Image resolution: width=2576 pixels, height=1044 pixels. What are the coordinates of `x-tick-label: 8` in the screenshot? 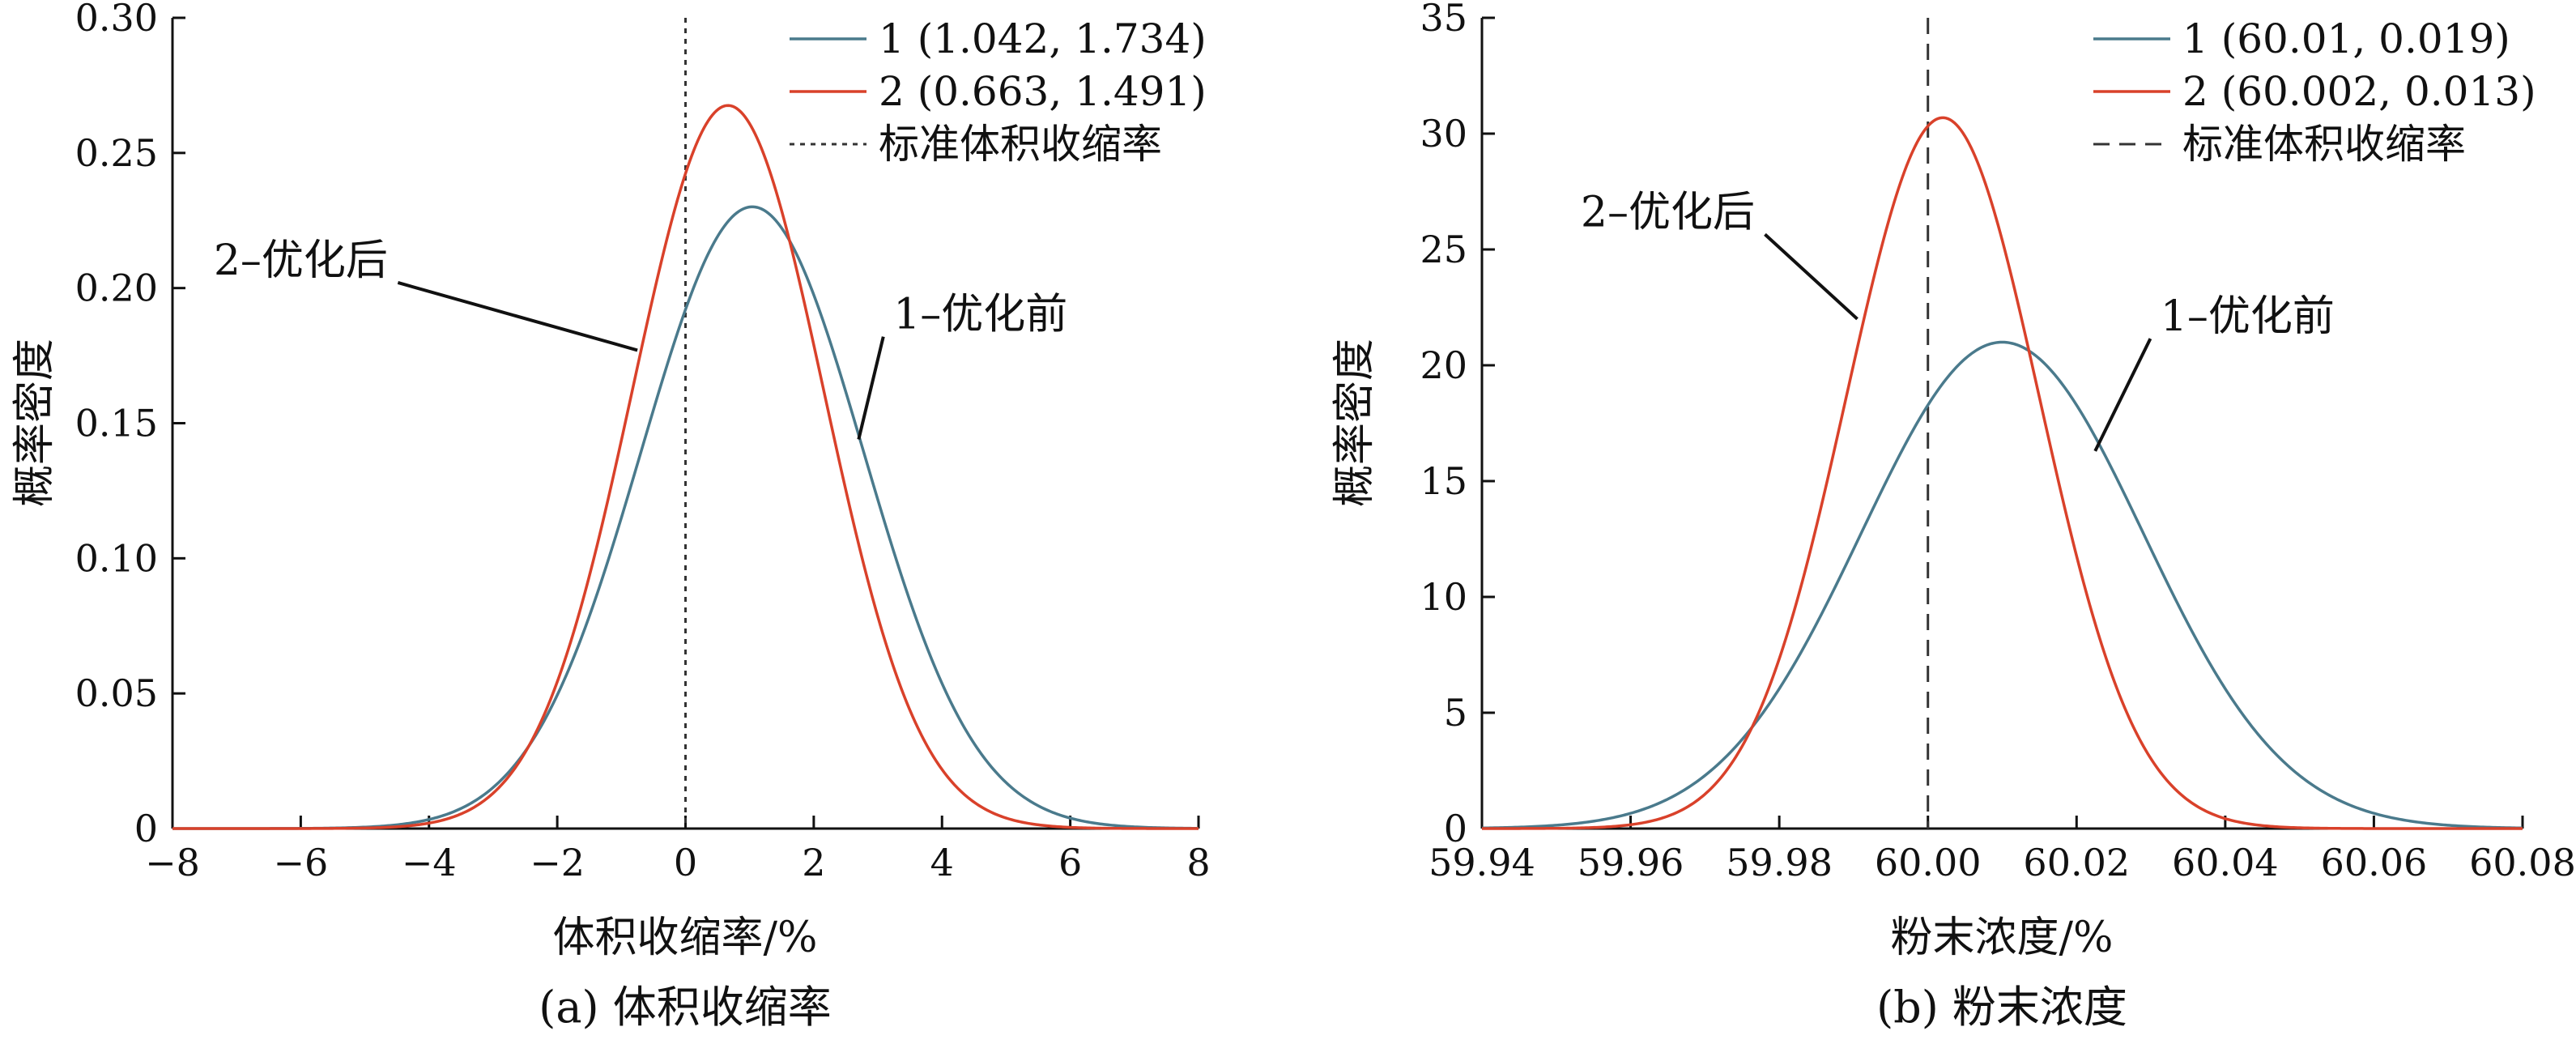 It's located at (1198, 862).